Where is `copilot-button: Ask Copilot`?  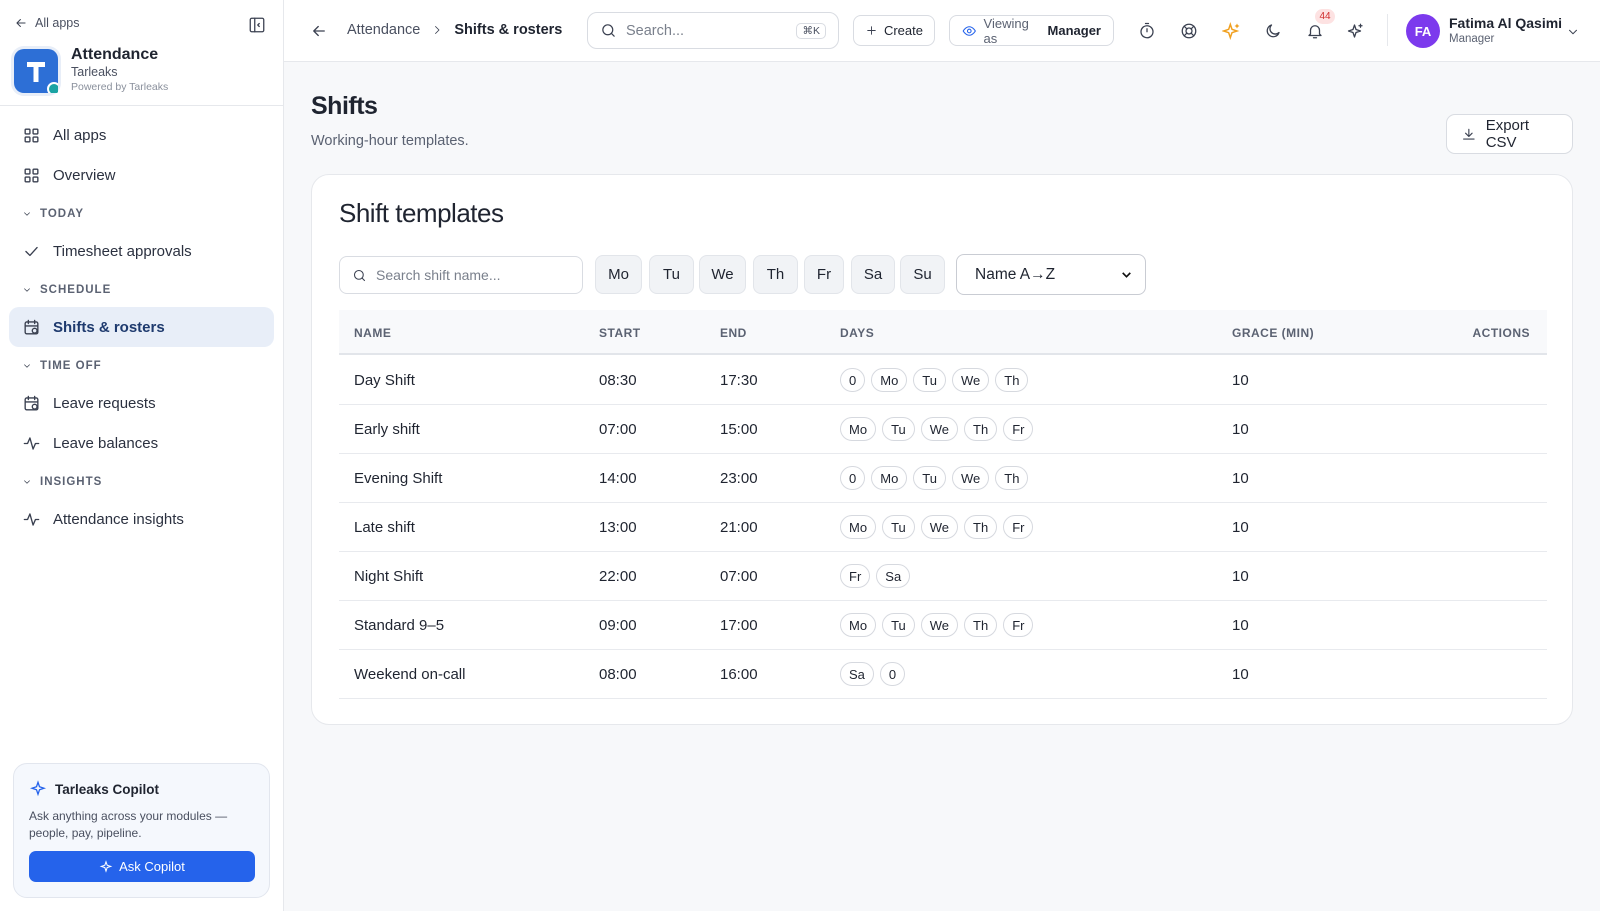
copilot-button: Ask Copilot is located at coordinates (142, 866).